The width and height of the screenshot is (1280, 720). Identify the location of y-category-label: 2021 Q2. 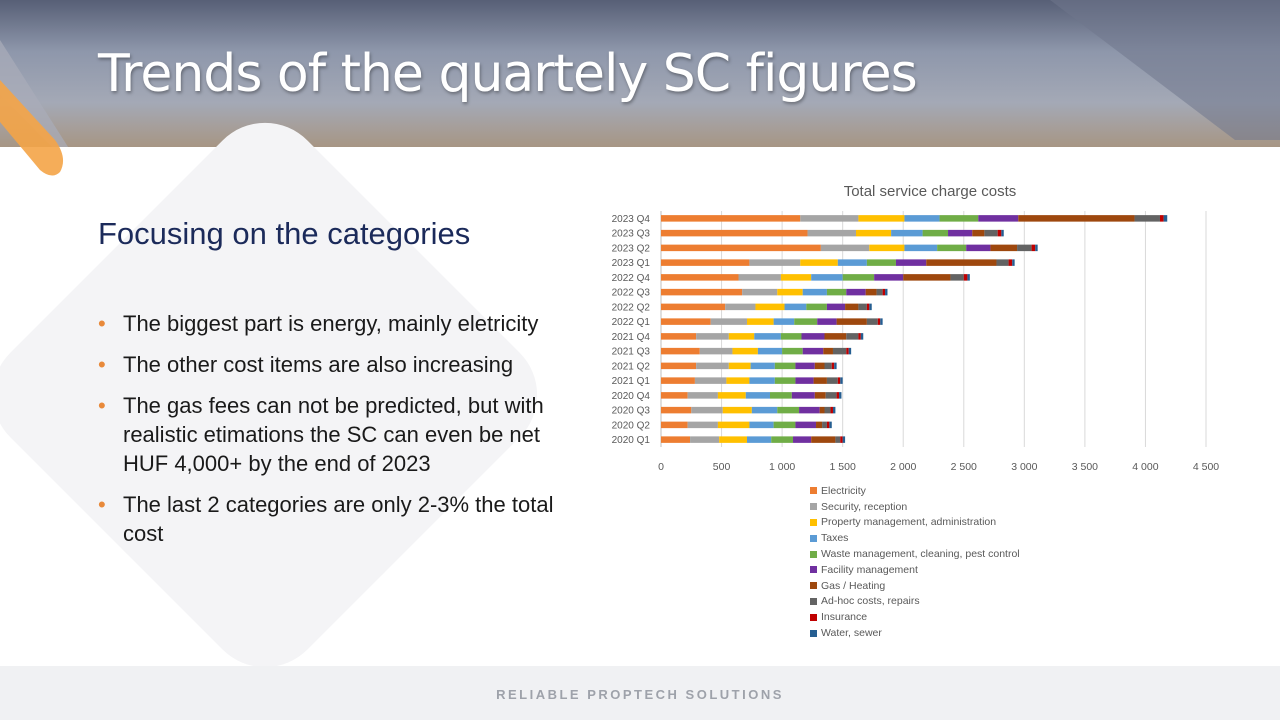
(631, 366).